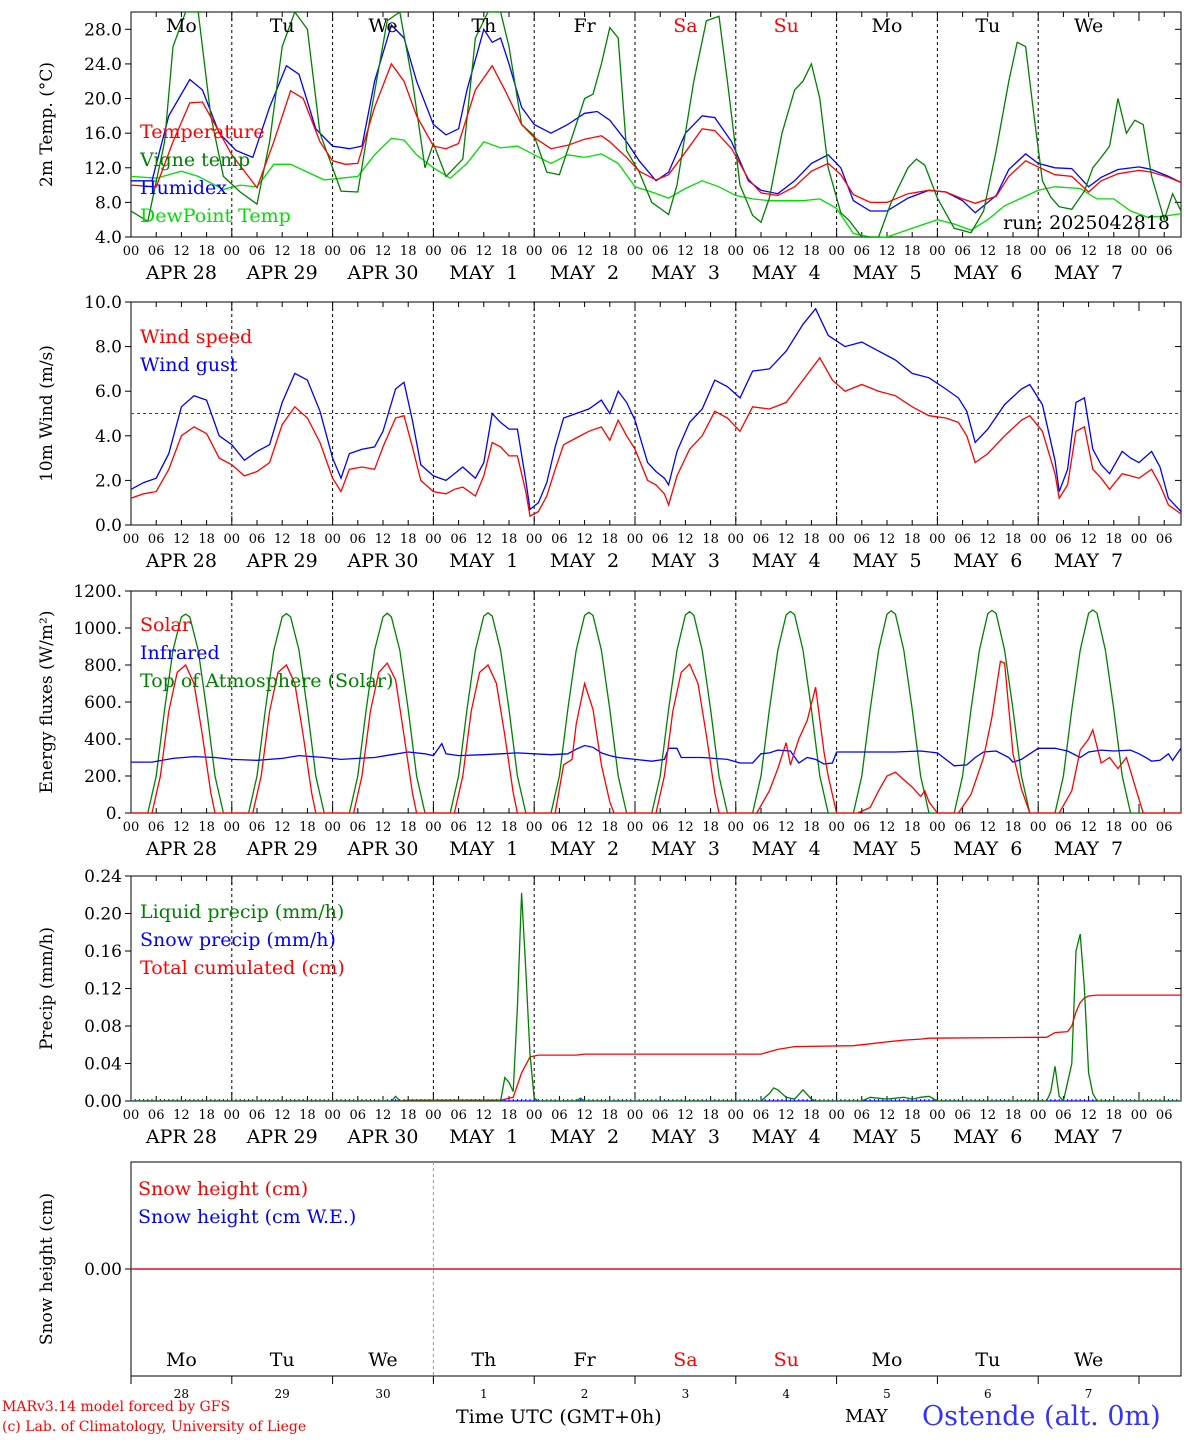  Describe the element at coordinates (97, 629) in the screenshot. I see `y-tick-label: 1000.` at that location.